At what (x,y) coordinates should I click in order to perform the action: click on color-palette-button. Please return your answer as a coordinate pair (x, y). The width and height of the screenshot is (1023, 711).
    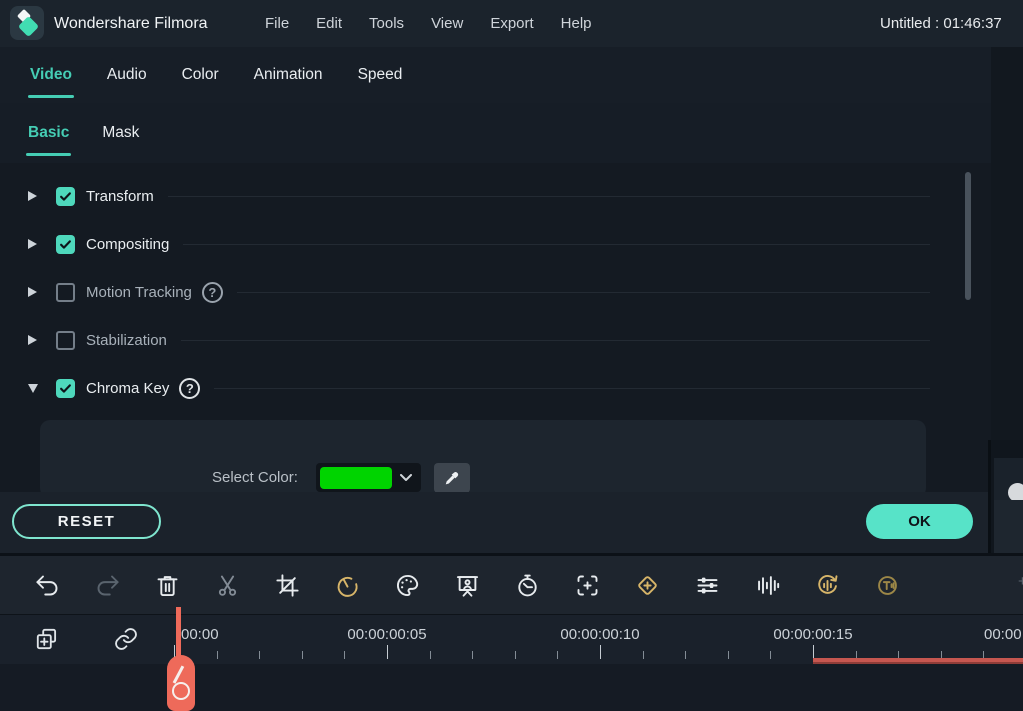
    Looking at the image, I should click on (407, 585).